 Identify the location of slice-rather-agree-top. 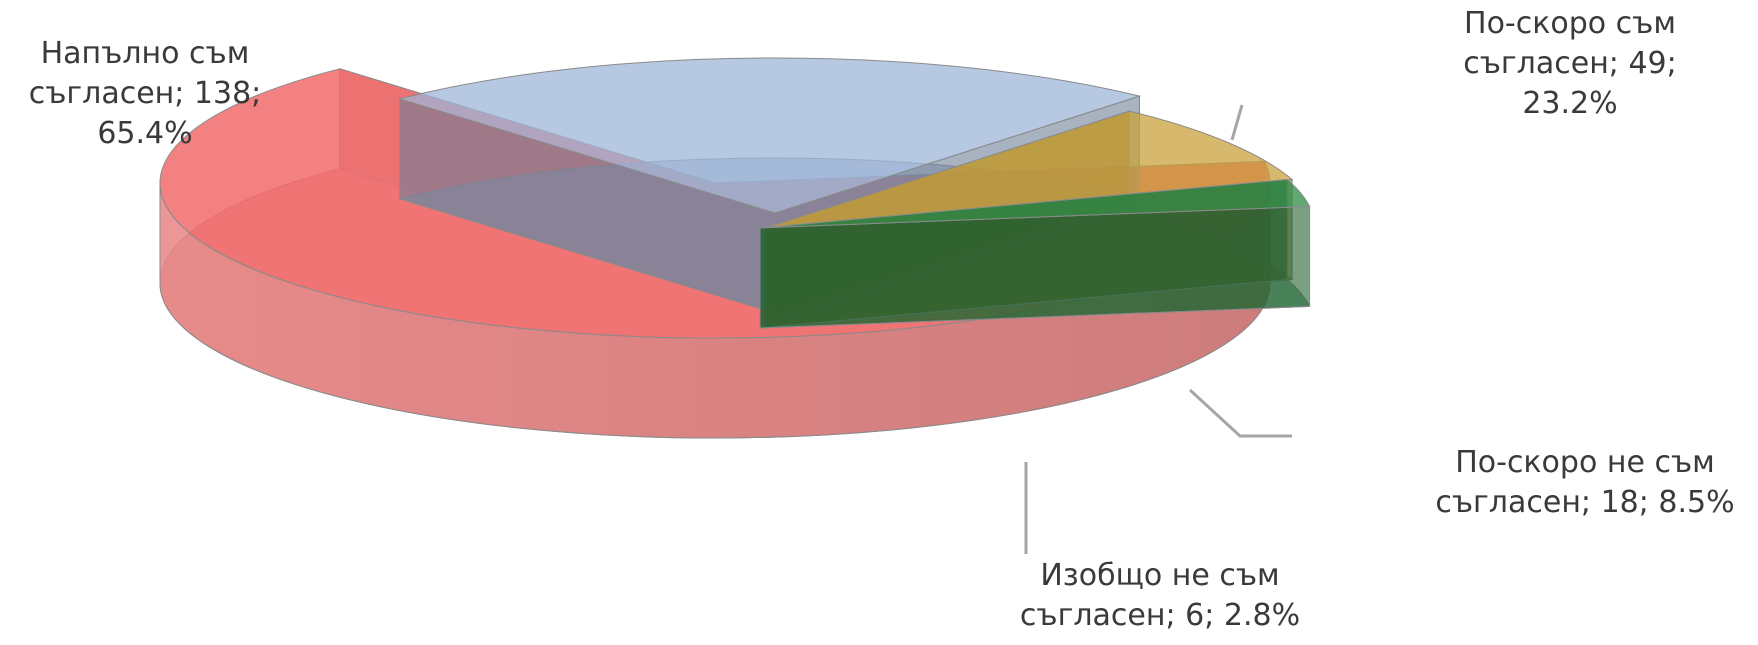
(769, 135).